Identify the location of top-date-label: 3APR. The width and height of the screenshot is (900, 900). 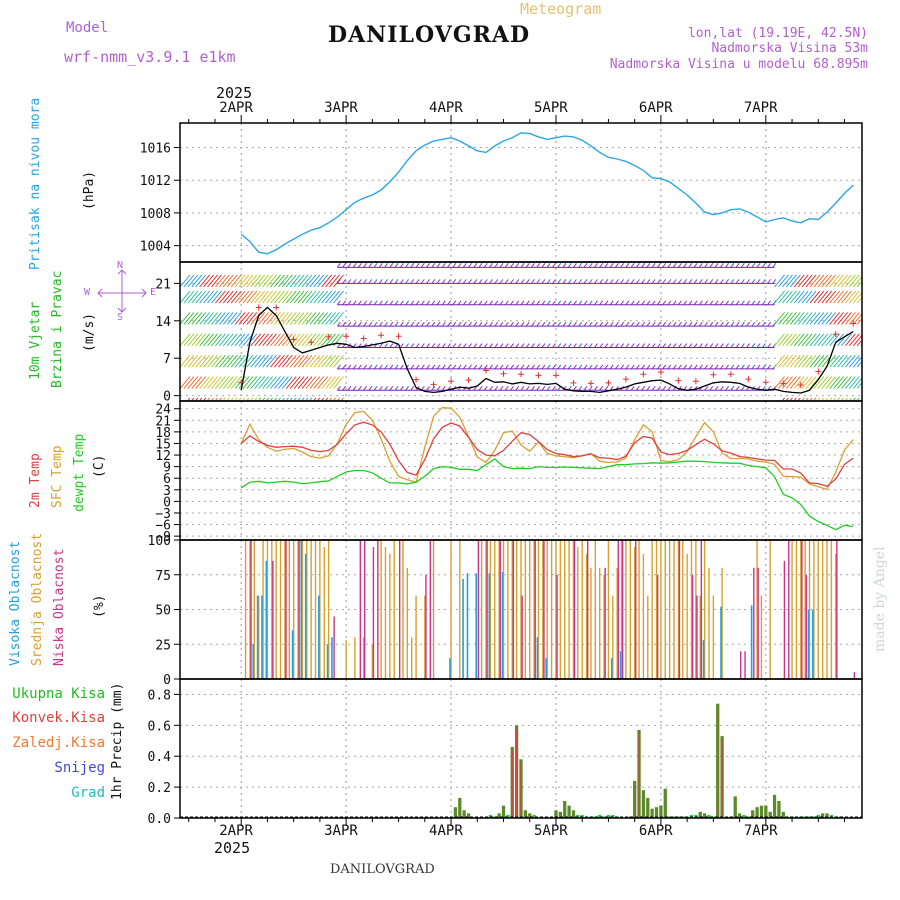
(341, 108).